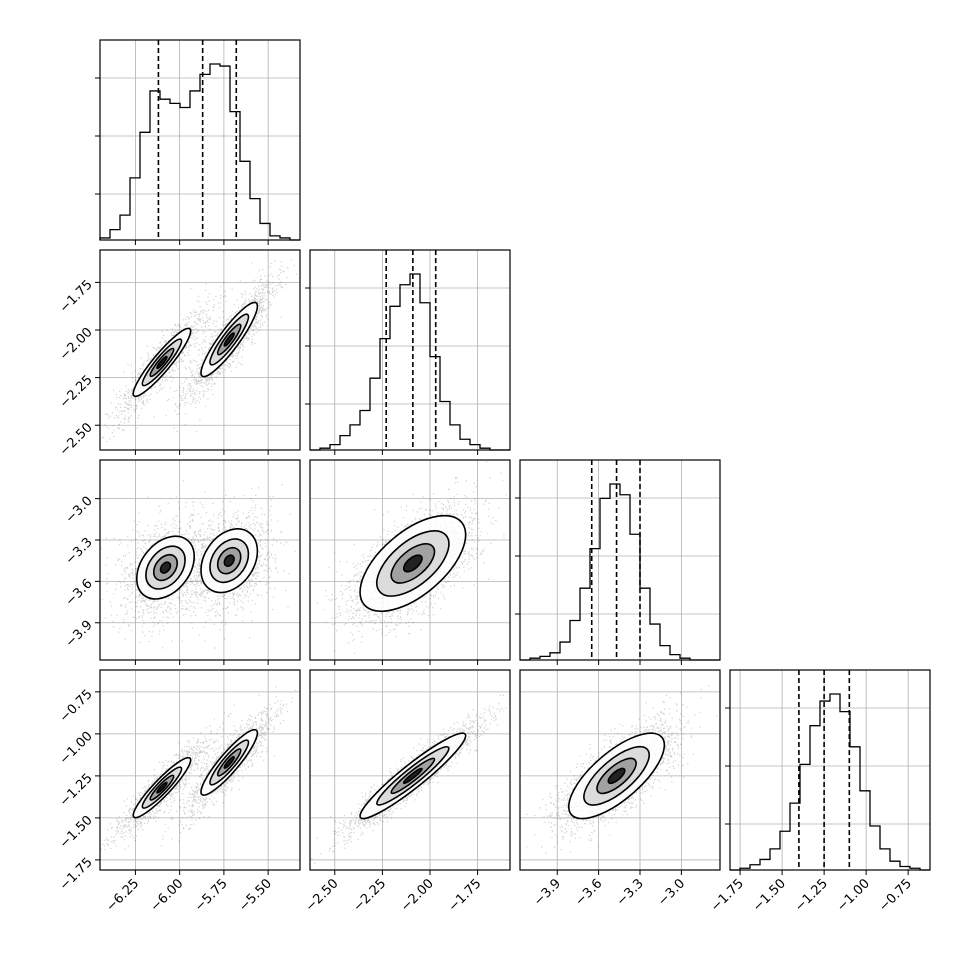 The width and height of the screenshot is (970, 970). I want to click on y-tick-label: −2.25, so click(76, 392).